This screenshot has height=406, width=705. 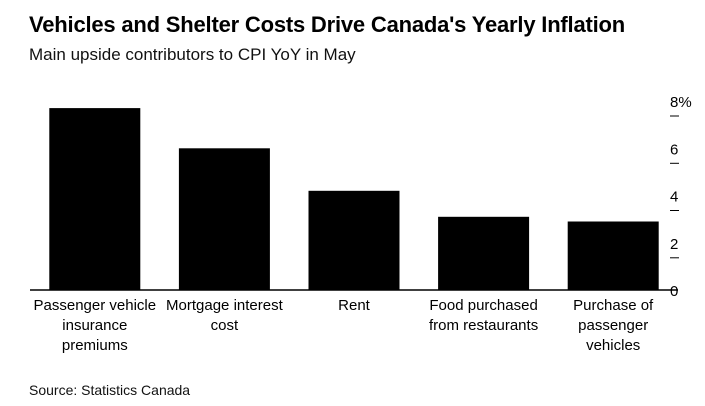 What do you see at coordinates (95, 325) in the screenshot?
I see `category-label-1: Passenger vehicle insurance premiums` at bounding box center [95, 325].